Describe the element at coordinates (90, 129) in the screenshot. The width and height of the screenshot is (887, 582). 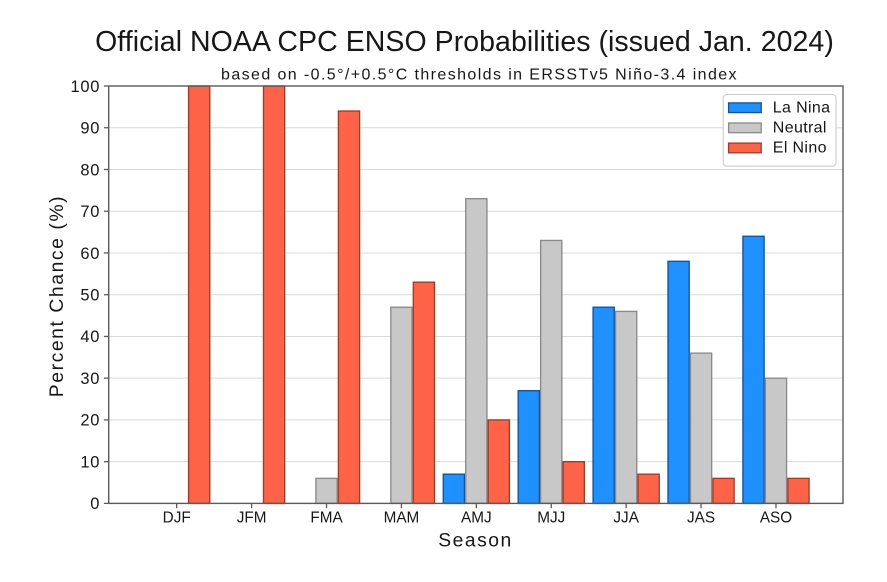
I see `svg-text: 90` at that location.